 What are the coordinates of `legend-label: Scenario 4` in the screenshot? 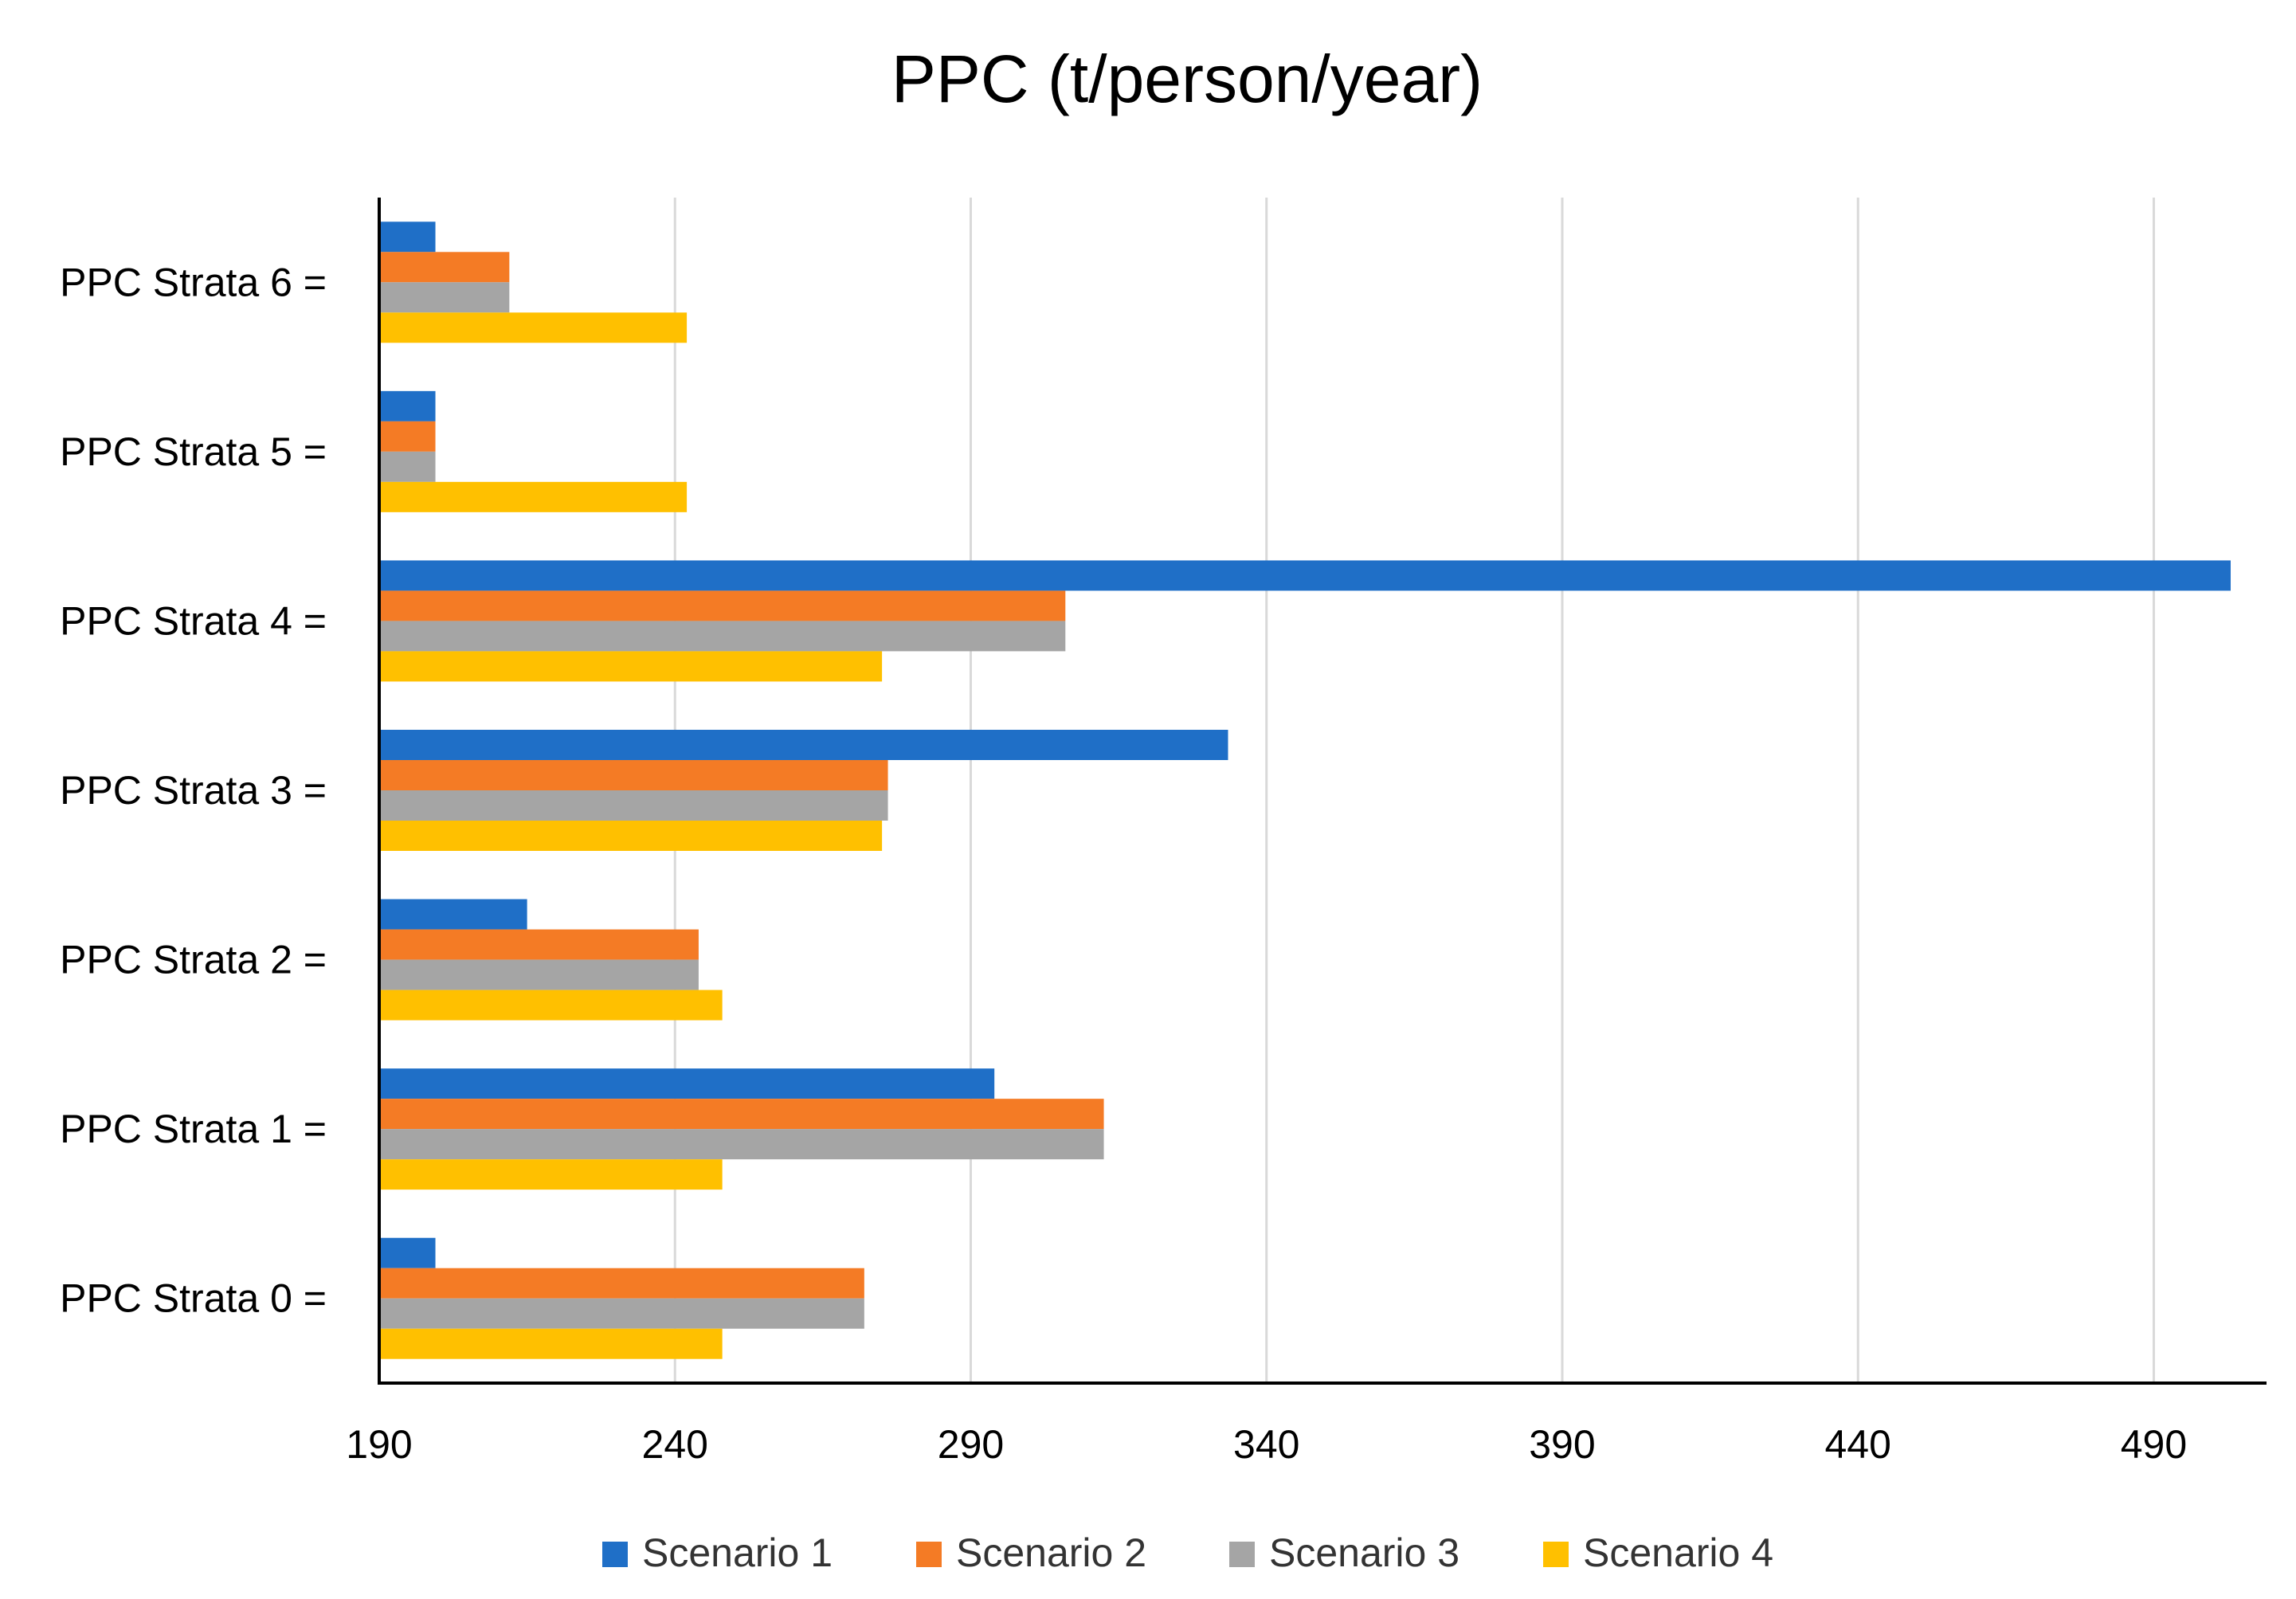 It's located at (1678, 1552).